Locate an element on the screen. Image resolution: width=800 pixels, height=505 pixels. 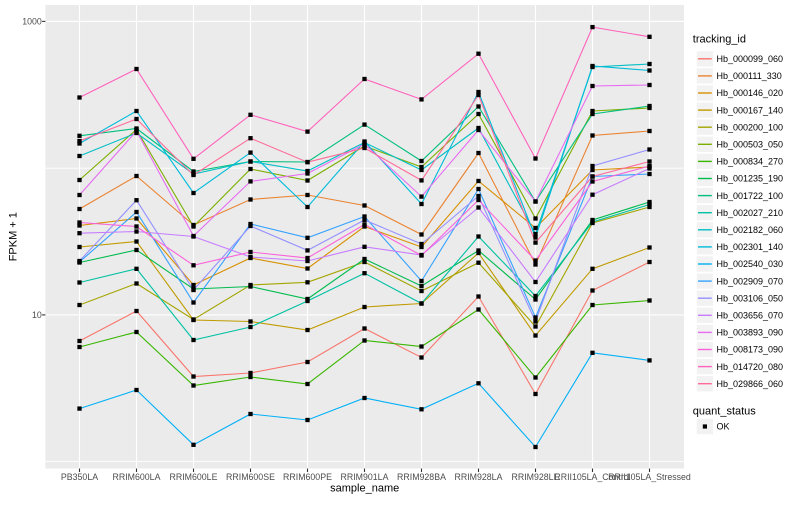
svg-text: RRIM600LE is located at coordinates (194, 477).